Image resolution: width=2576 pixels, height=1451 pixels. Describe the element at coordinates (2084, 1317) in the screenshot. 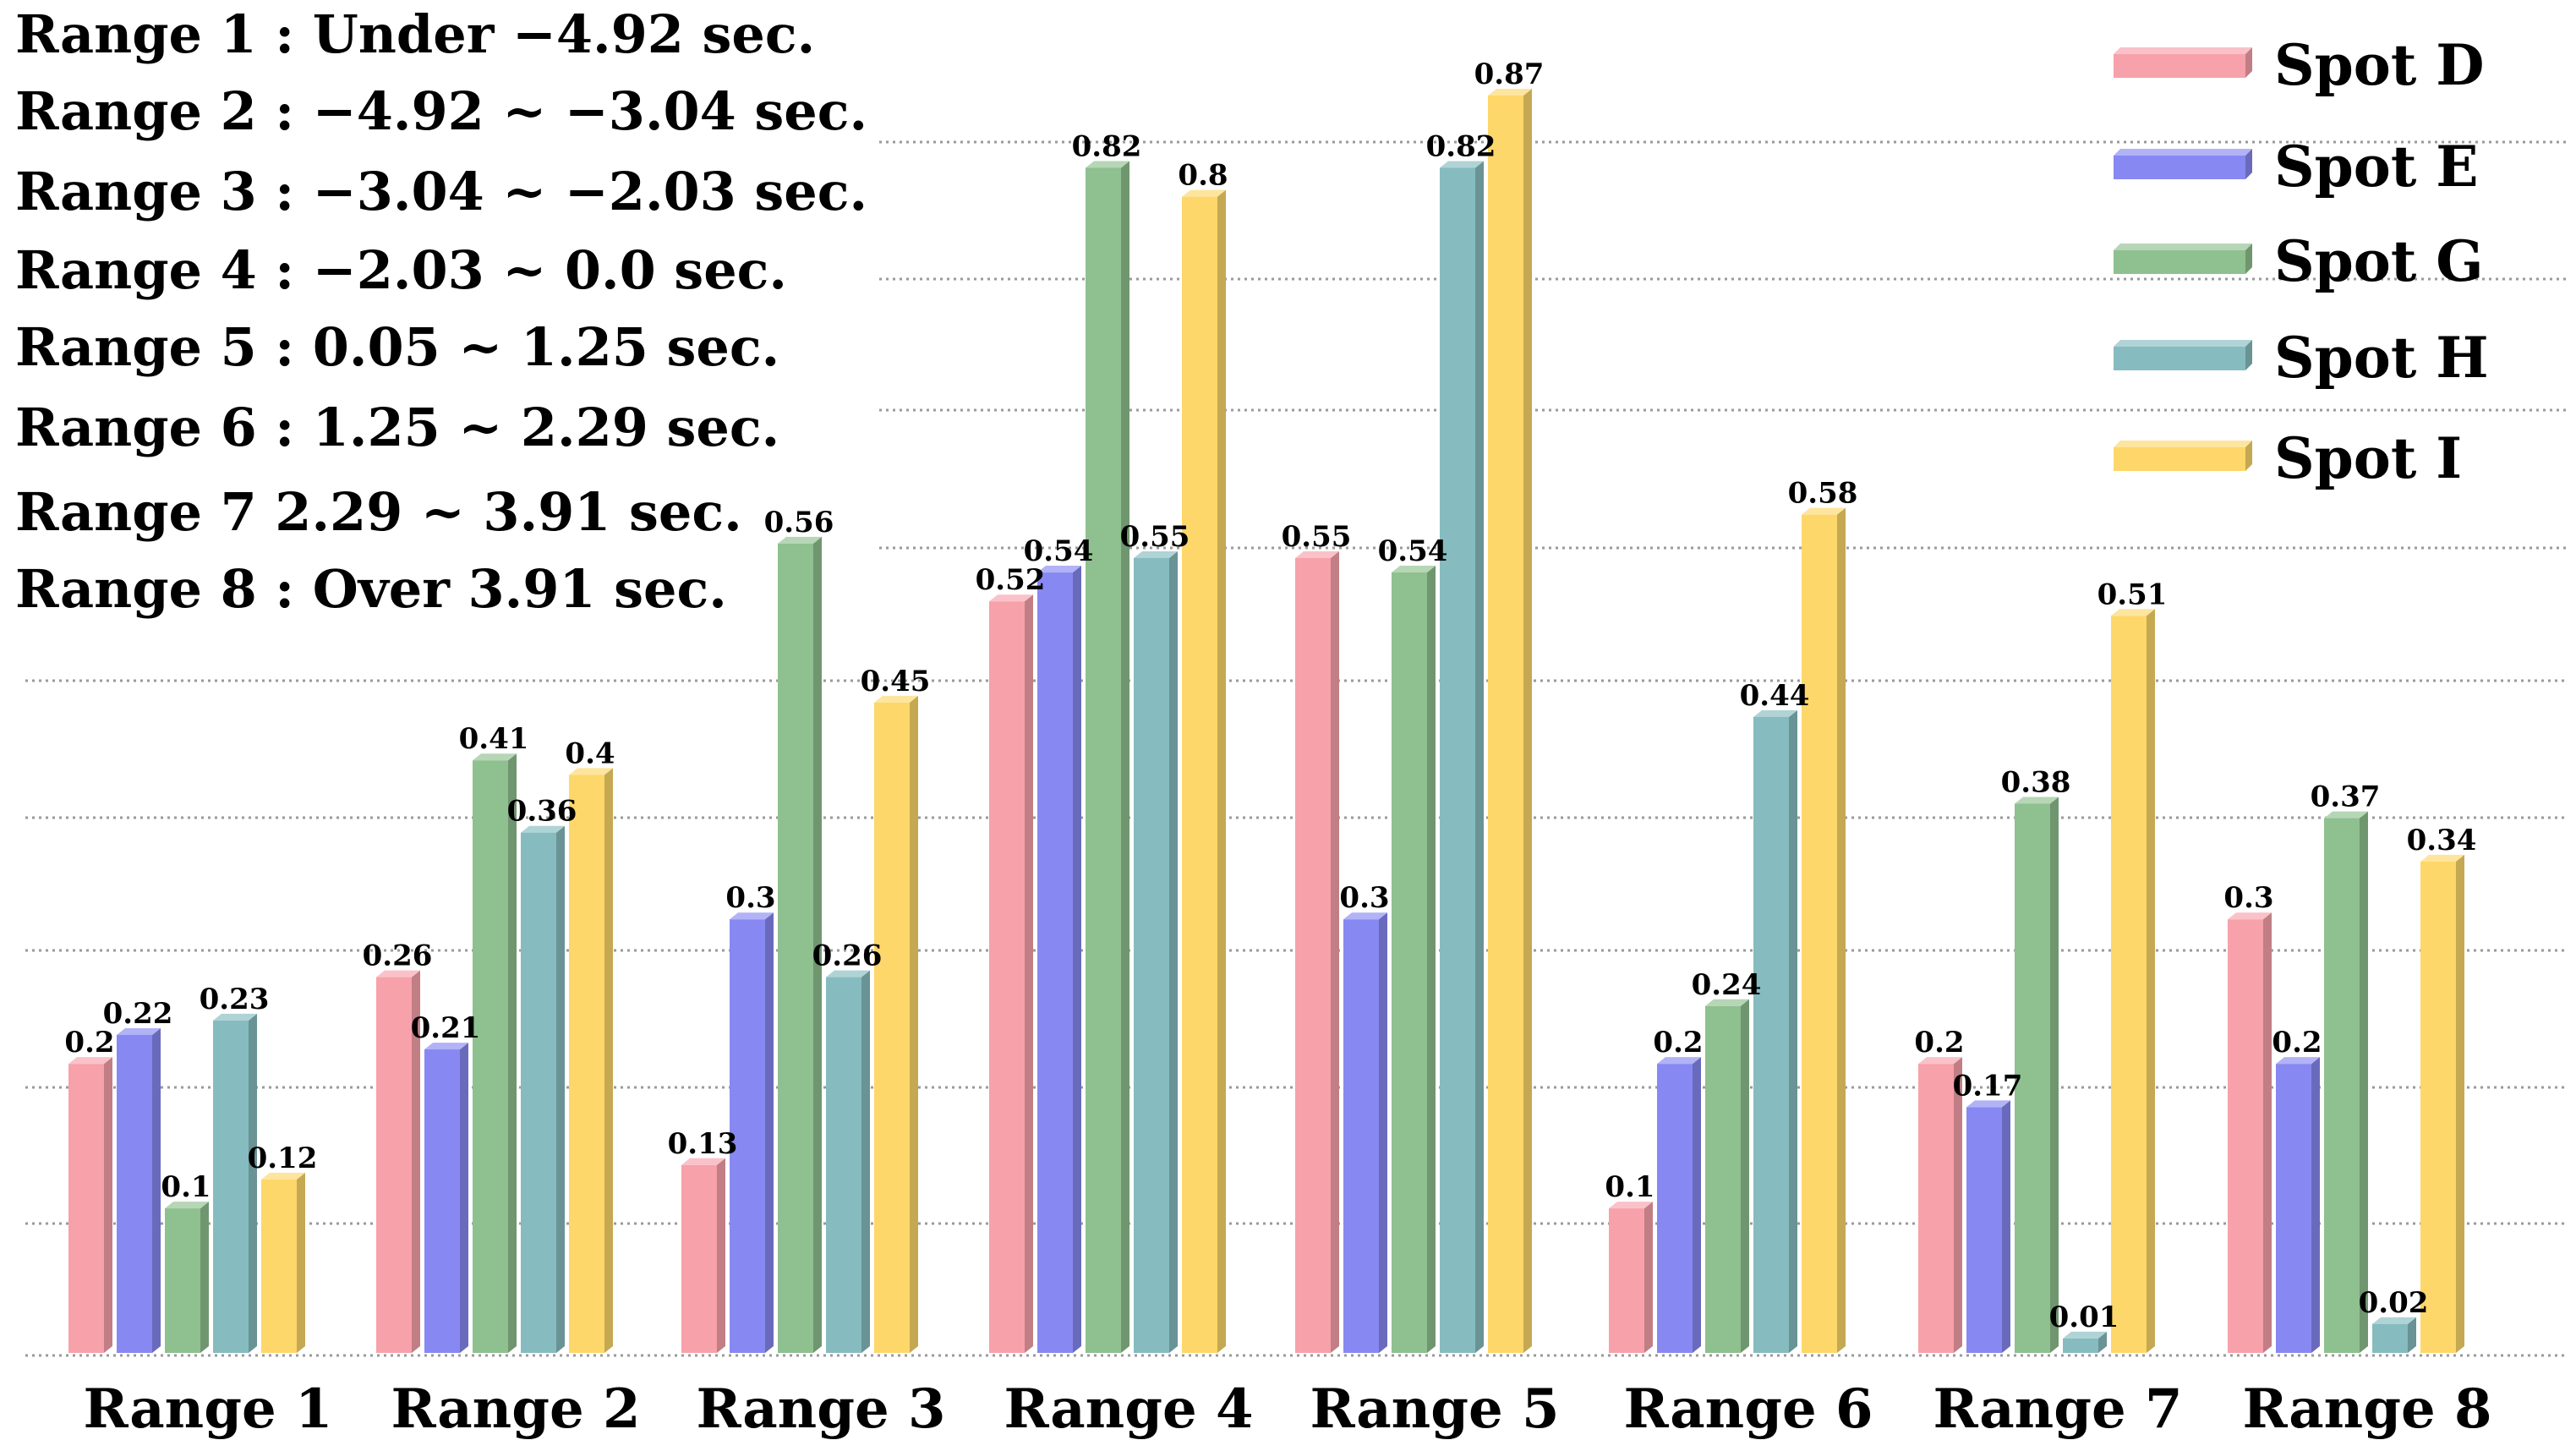

I see `data-label: 0.01` at that location.